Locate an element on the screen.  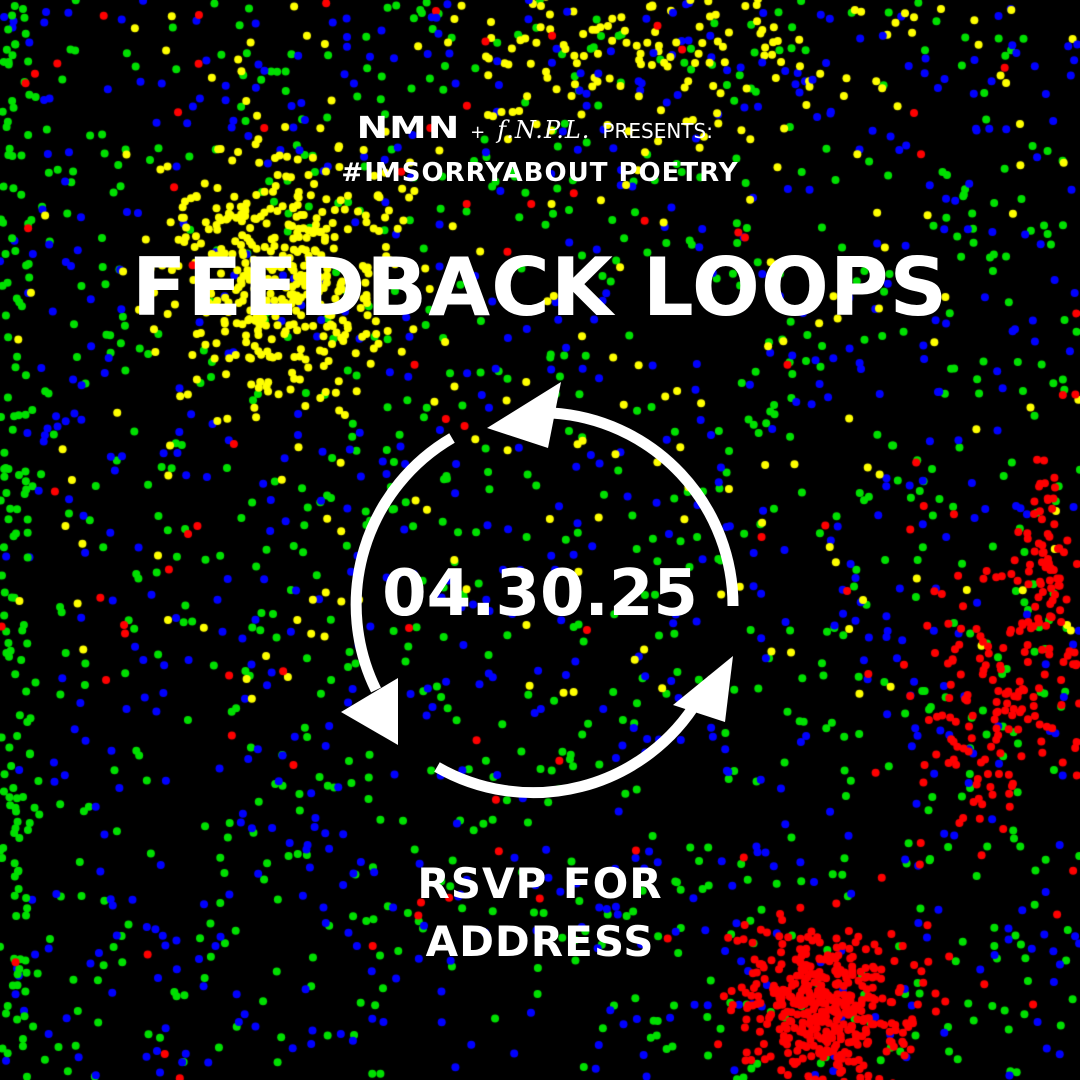
rsvp-line-1: RSVP FOR is located at coordinates (540, 883).